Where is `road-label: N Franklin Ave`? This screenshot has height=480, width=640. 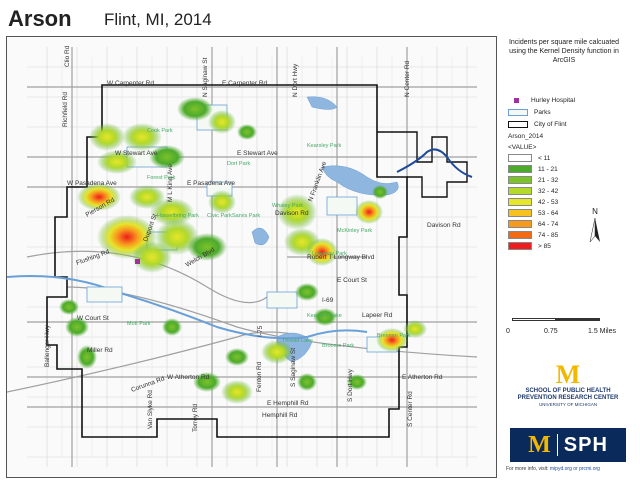
road-label: N Franklin Ave is located at coordinates (317, 181).